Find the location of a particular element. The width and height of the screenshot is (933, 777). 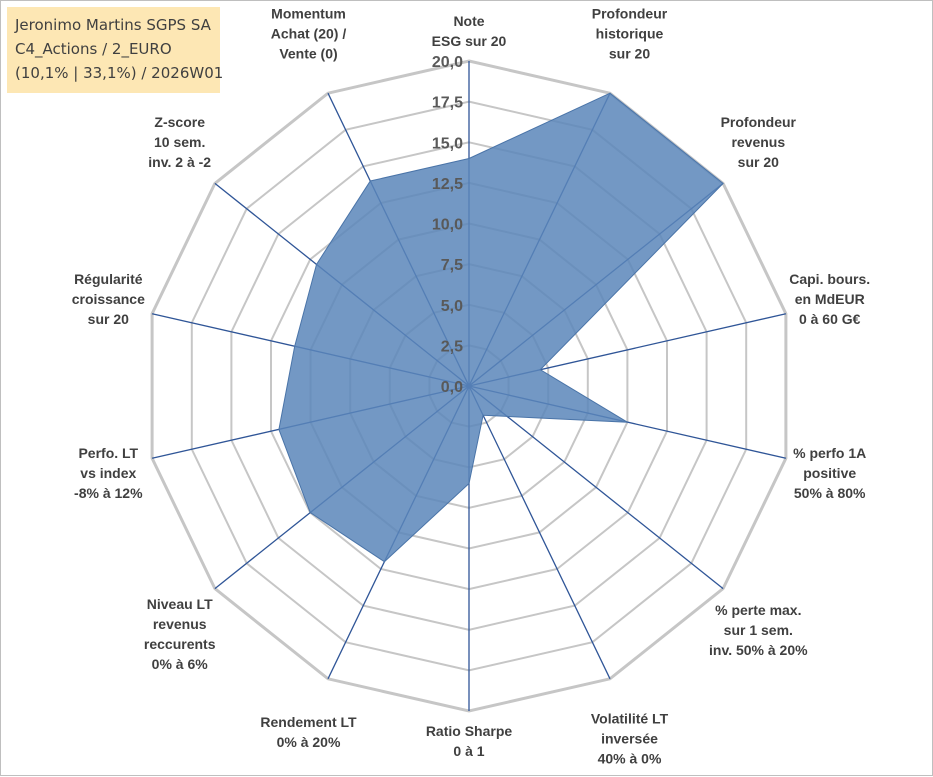

axis-label-line: inversée is located at coordinates (629, 738).